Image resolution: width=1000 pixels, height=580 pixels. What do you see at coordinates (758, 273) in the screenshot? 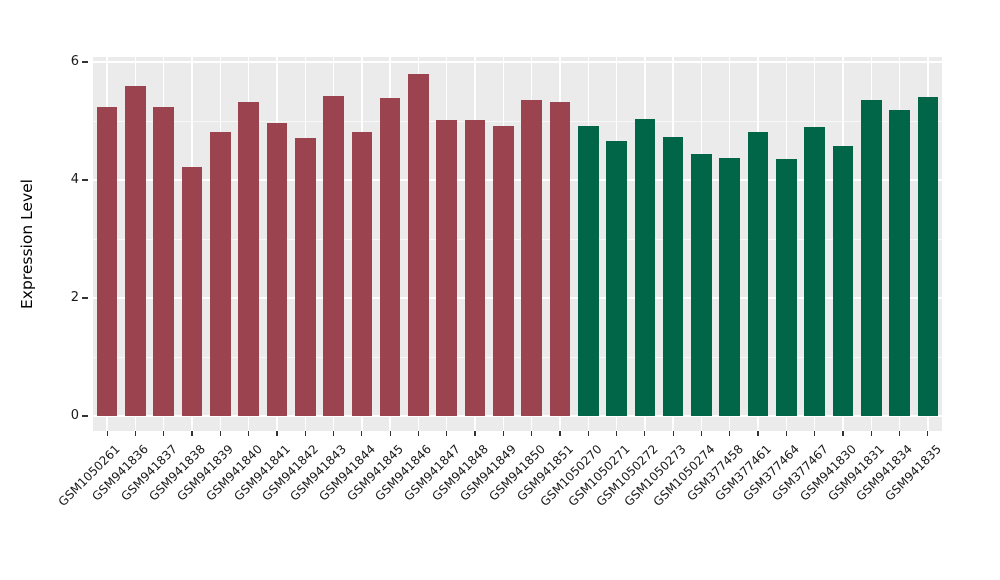
I see `bar-GSM377461` at bounding box center [758, 273].